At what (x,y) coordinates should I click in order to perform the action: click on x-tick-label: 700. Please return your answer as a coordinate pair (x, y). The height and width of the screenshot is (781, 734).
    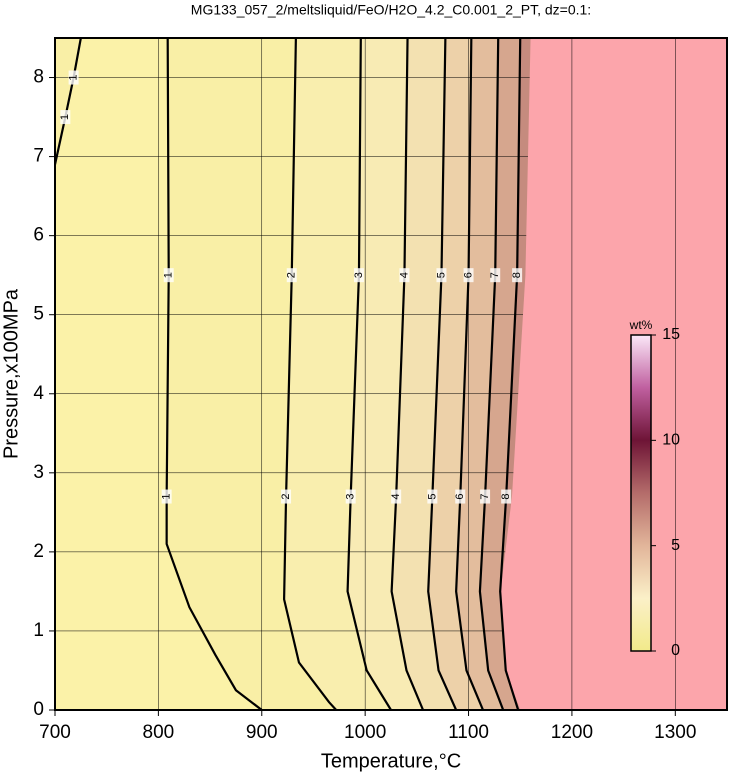
    Looking at the image, I should click on (55, 732).